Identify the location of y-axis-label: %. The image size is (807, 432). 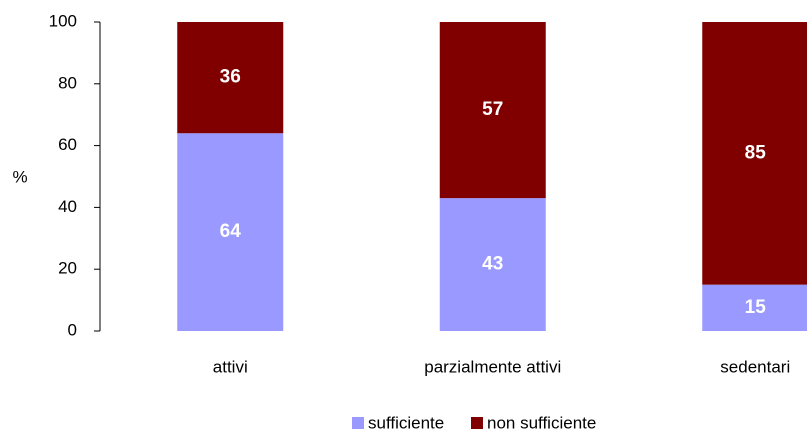
(19, 176).